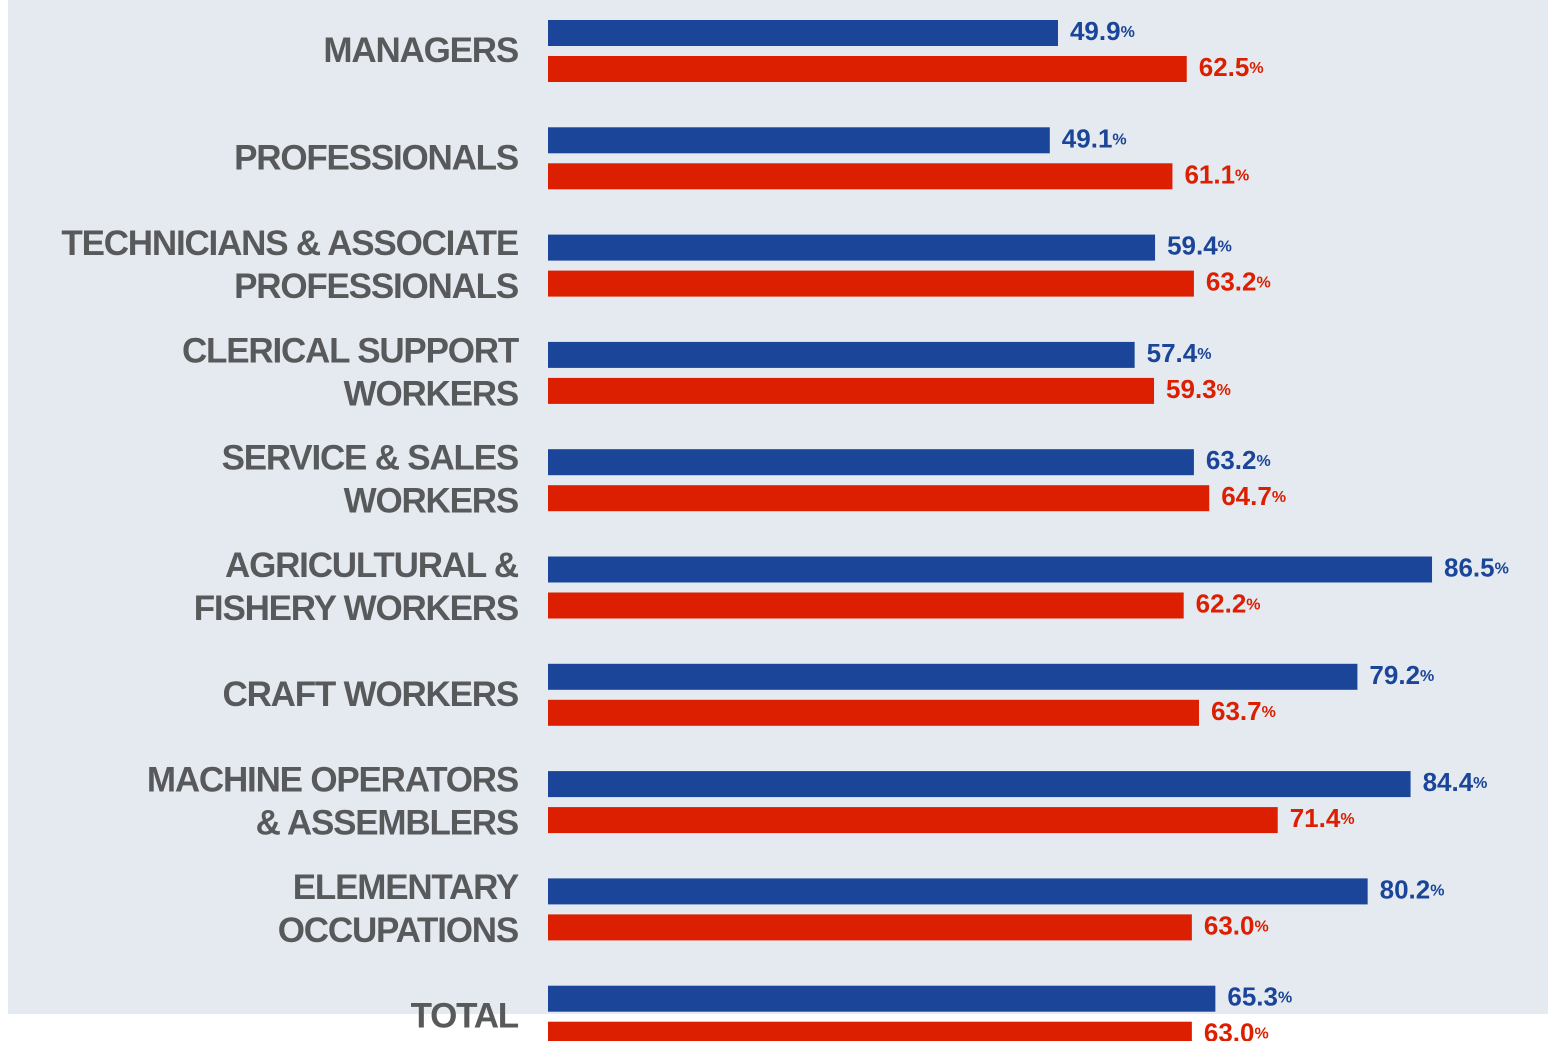 The height and width of the screenshot is (1041, 1548). Describe the element at coordinates (1243, 711) in the screenshot. I see `value-label: 63.7%` at that location.